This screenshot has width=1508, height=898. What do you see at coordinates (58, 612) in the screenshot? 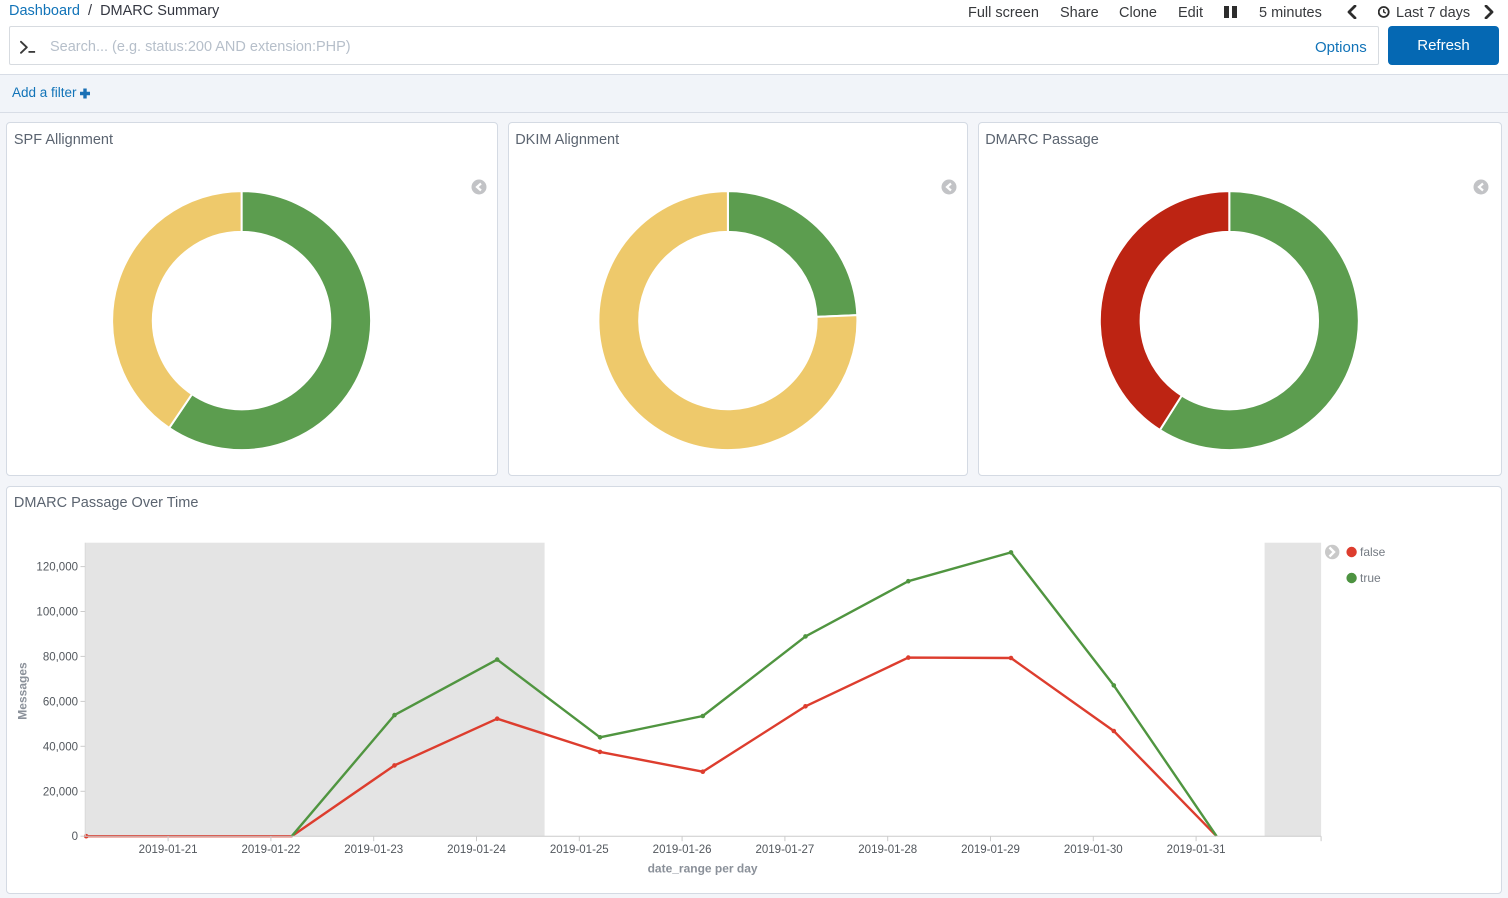
I see `svg-text: 100,000` at bounding box center [58, 612].